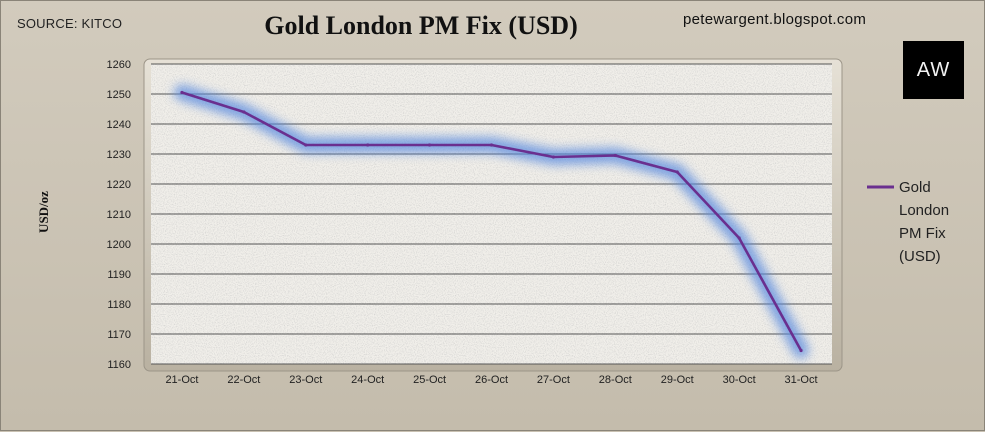 The image size is (985, 432). I want to click on x-tick-label: 25-Oct, so click(429, 380).